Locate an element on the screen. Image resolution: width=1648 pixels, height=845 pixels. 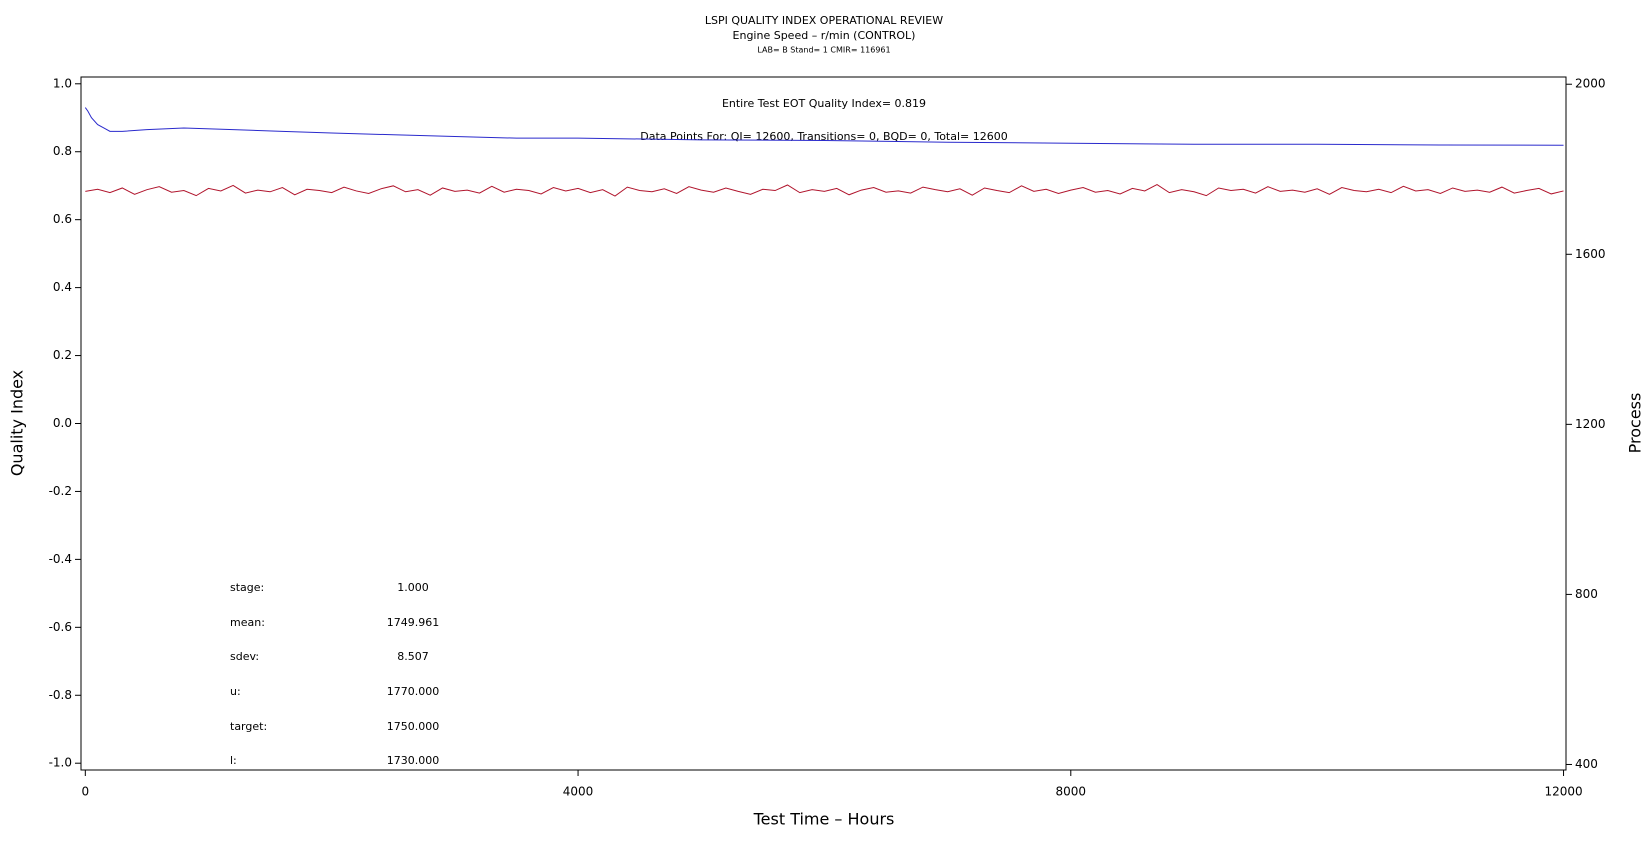
y-tick-label: 0.0 is located at coordinates (62, 423).